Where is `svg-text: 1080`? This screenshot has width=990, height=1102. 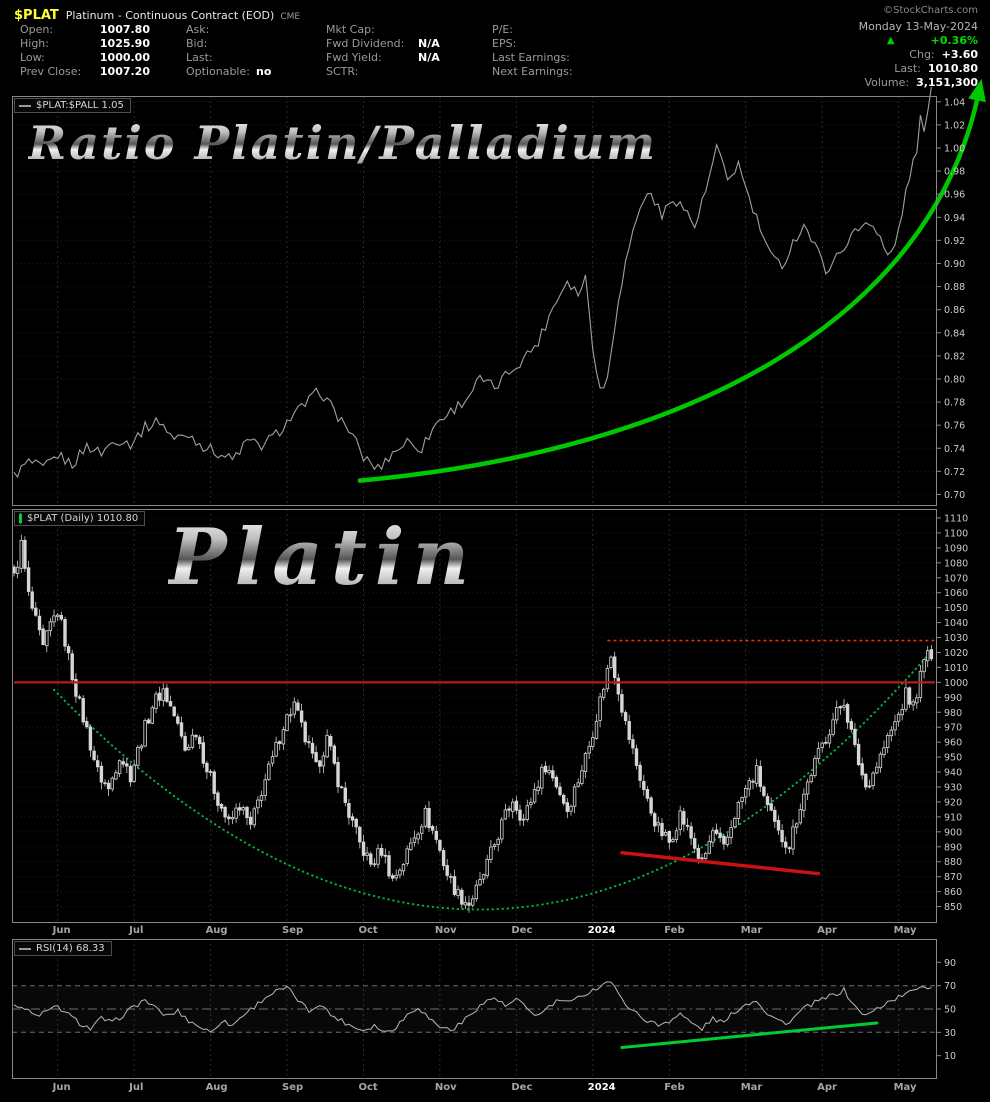 svg-text: 1080 is located at coordinates (956, 563).